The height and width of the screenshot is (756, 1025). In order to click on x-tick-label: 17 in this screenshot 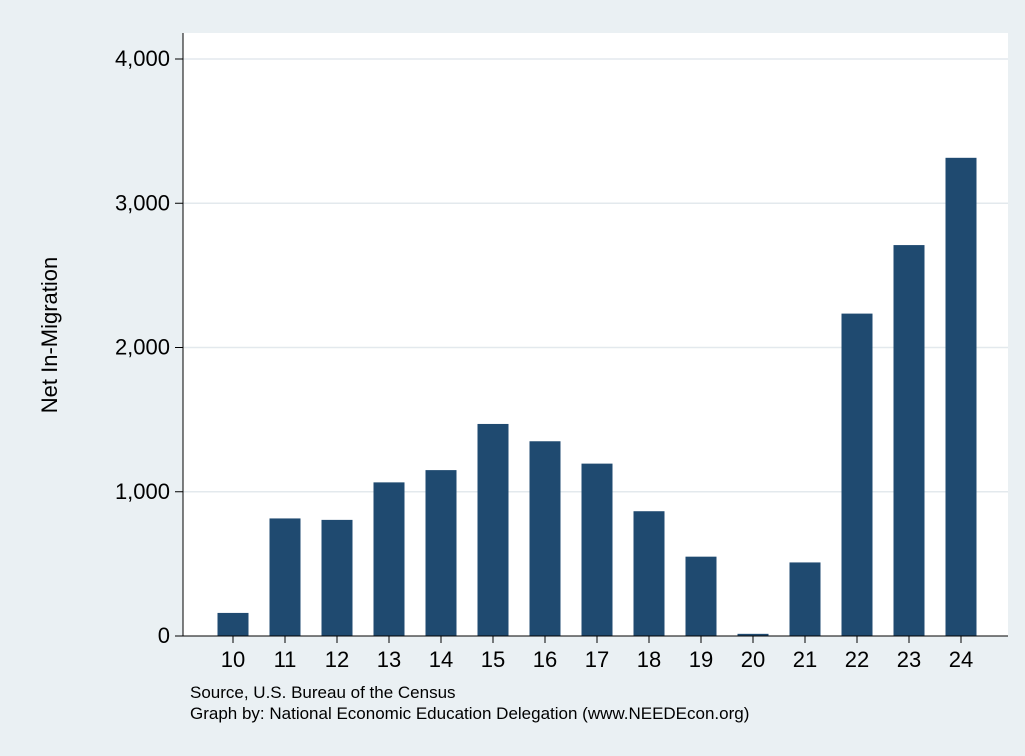, I will do `click(597, 659)`.